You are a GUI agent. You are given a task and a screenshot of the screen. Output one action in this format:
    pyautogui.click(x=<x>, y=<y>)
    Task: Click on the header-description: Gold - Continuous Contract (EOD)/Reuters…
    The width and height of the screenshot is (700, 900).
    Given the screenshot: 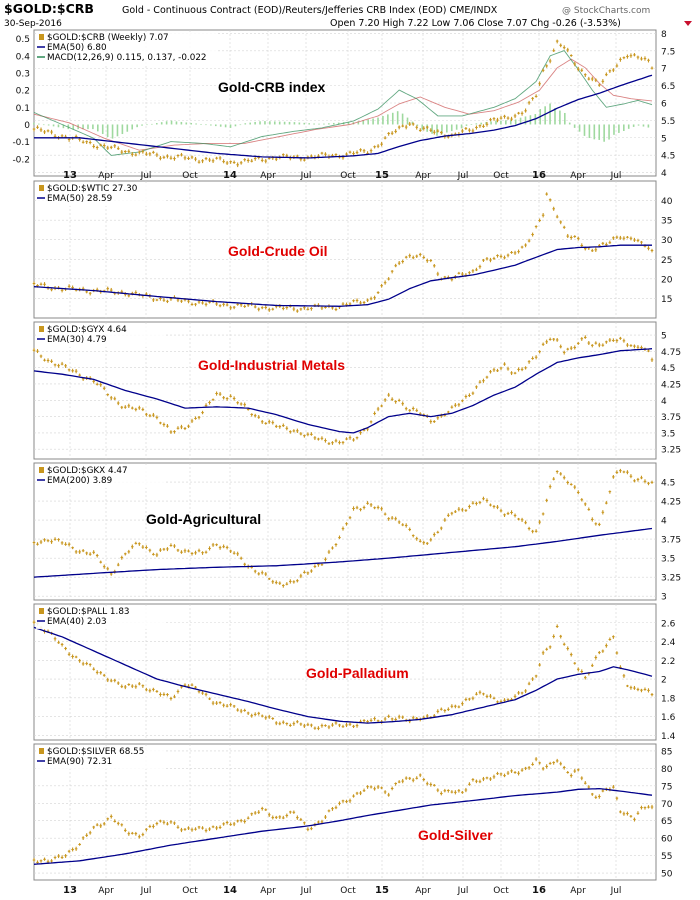 What is the action you would take?
    pyautogui.click(x=310, y=10)
    